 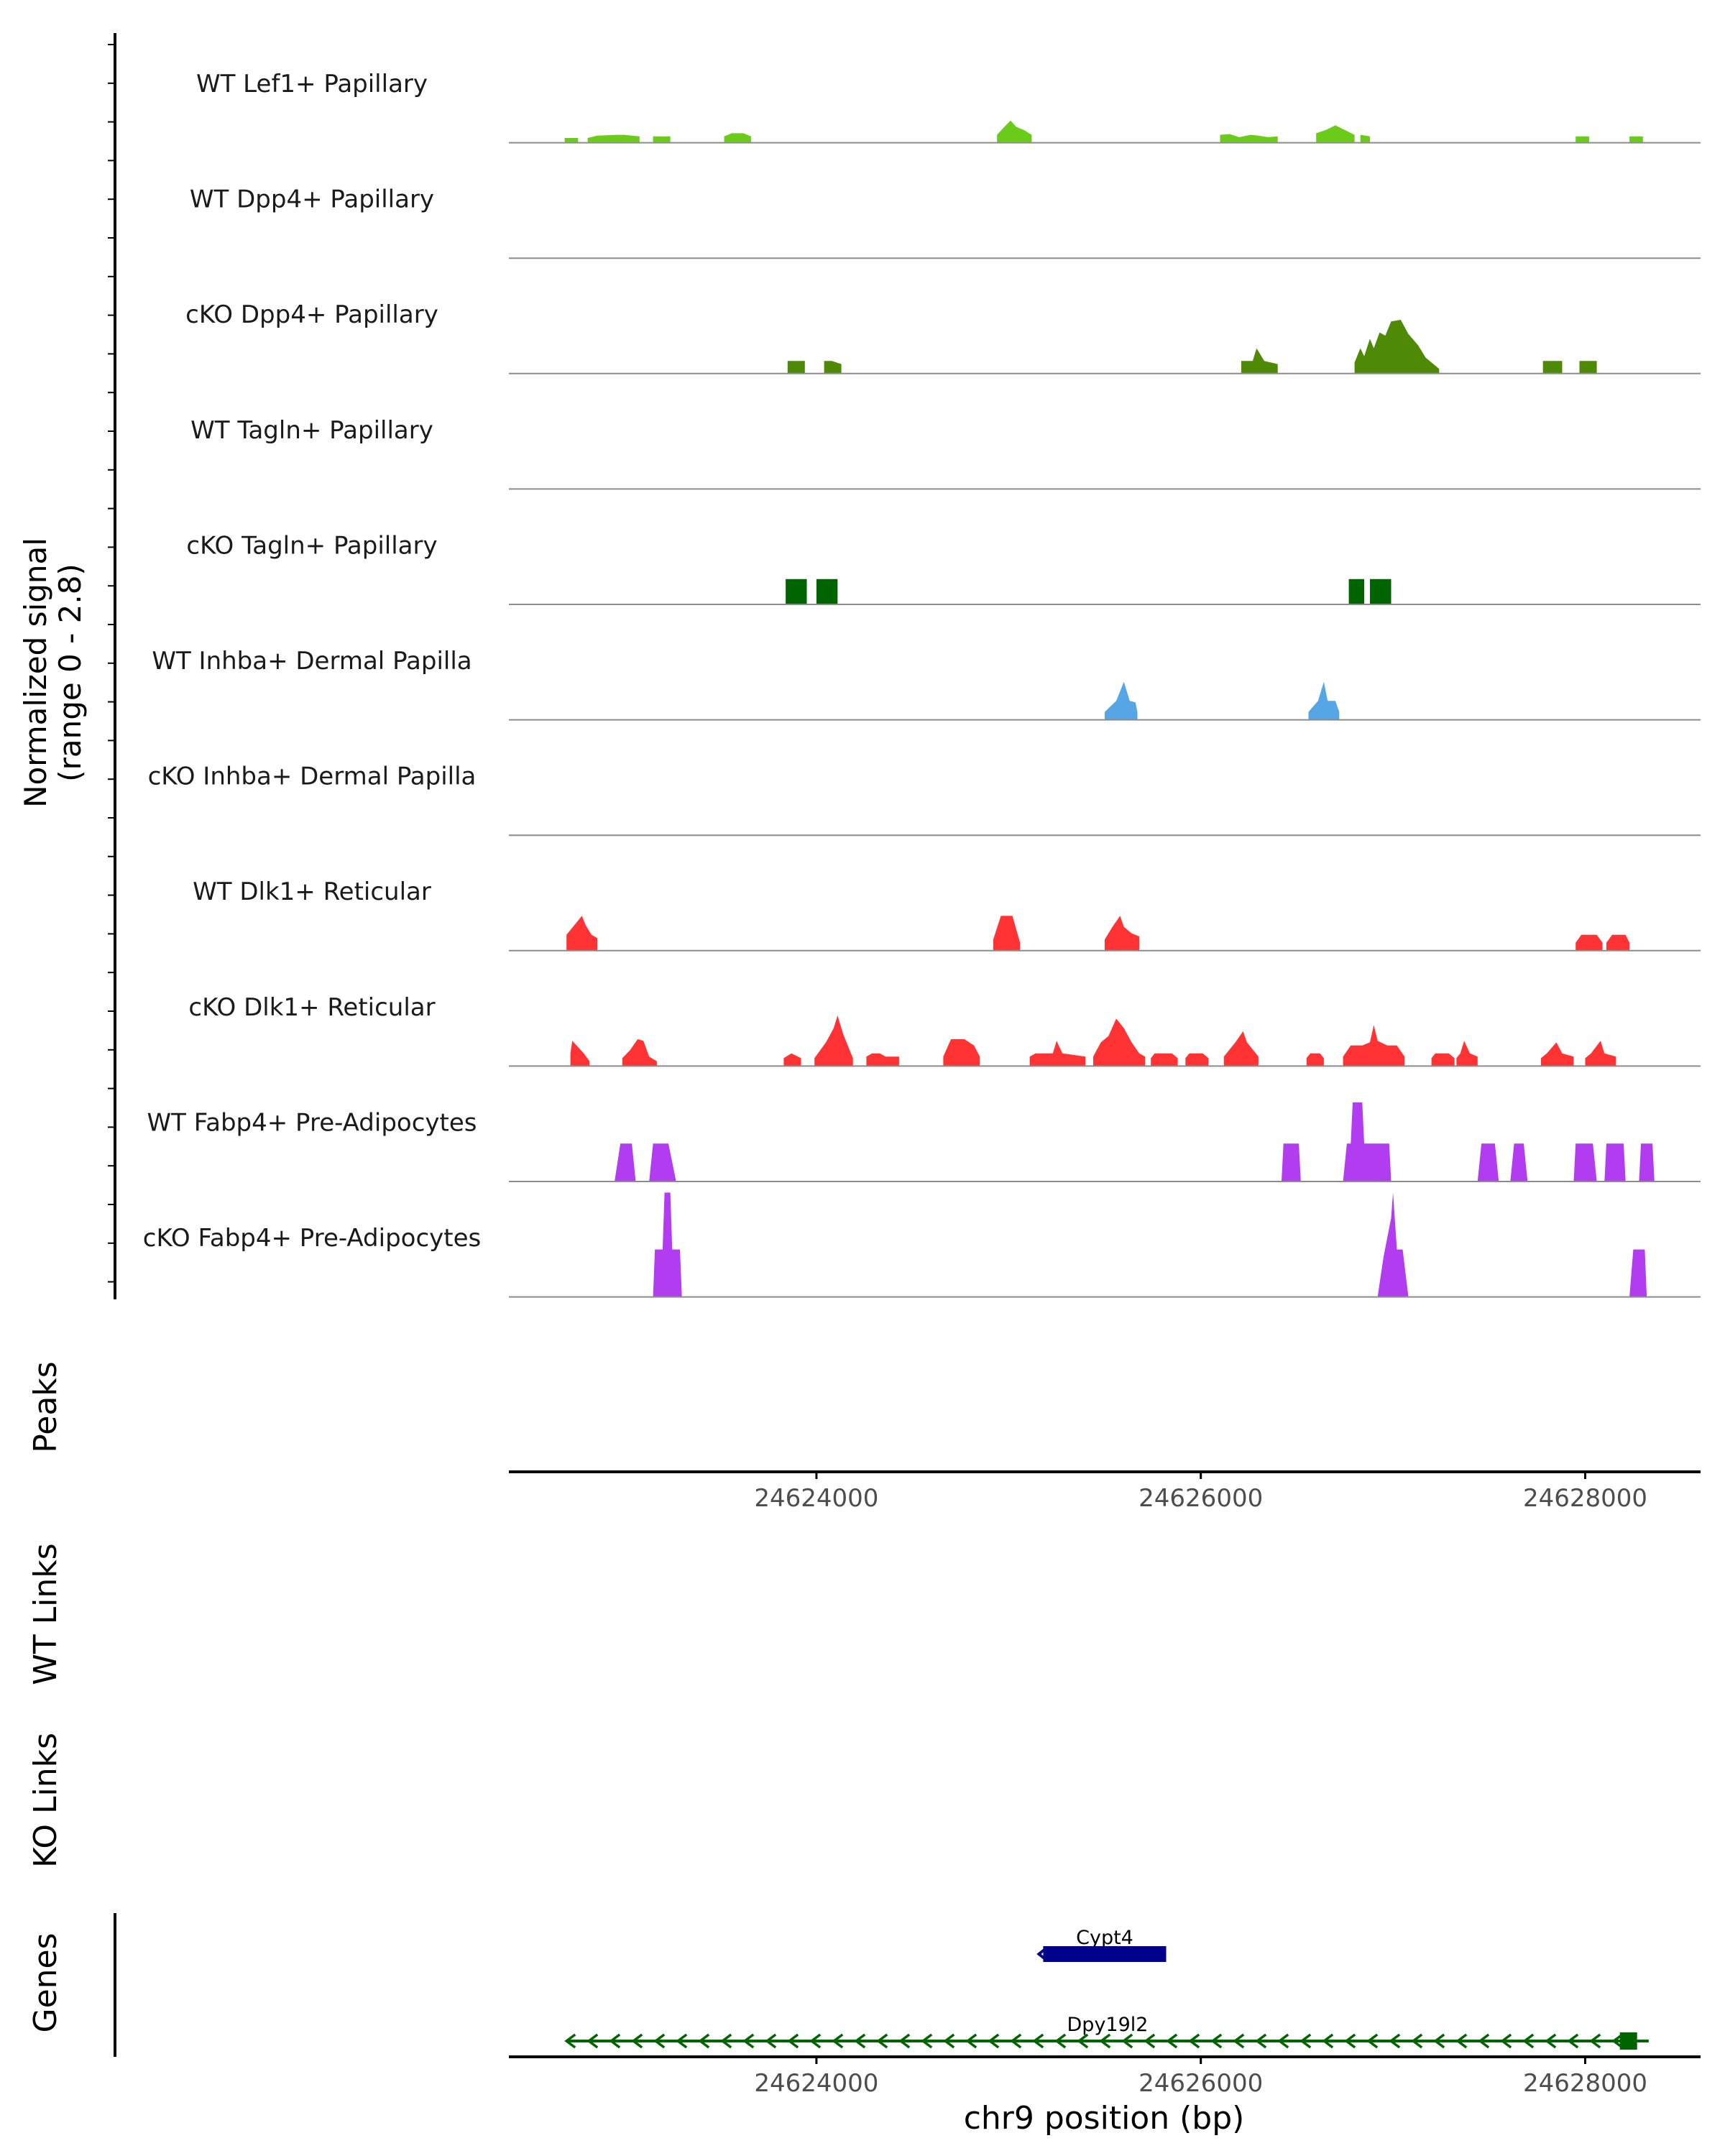 I want to click on track: cKO Inhba+ Dermal Papilla, so click(x=924, y=800).